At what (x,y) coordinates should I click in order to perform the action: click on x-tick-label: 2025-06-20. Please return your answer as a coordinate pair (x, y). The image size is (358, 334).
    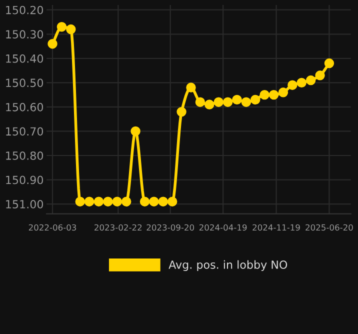
    Looking at the image, I should click on (329, 227).